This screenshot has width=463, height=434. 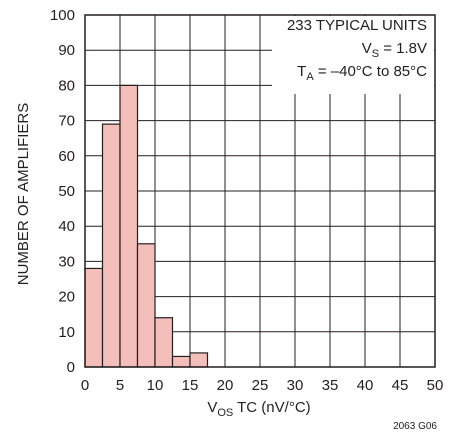 I want to click on y-tick-label: 90, so click(x=66, y=50).